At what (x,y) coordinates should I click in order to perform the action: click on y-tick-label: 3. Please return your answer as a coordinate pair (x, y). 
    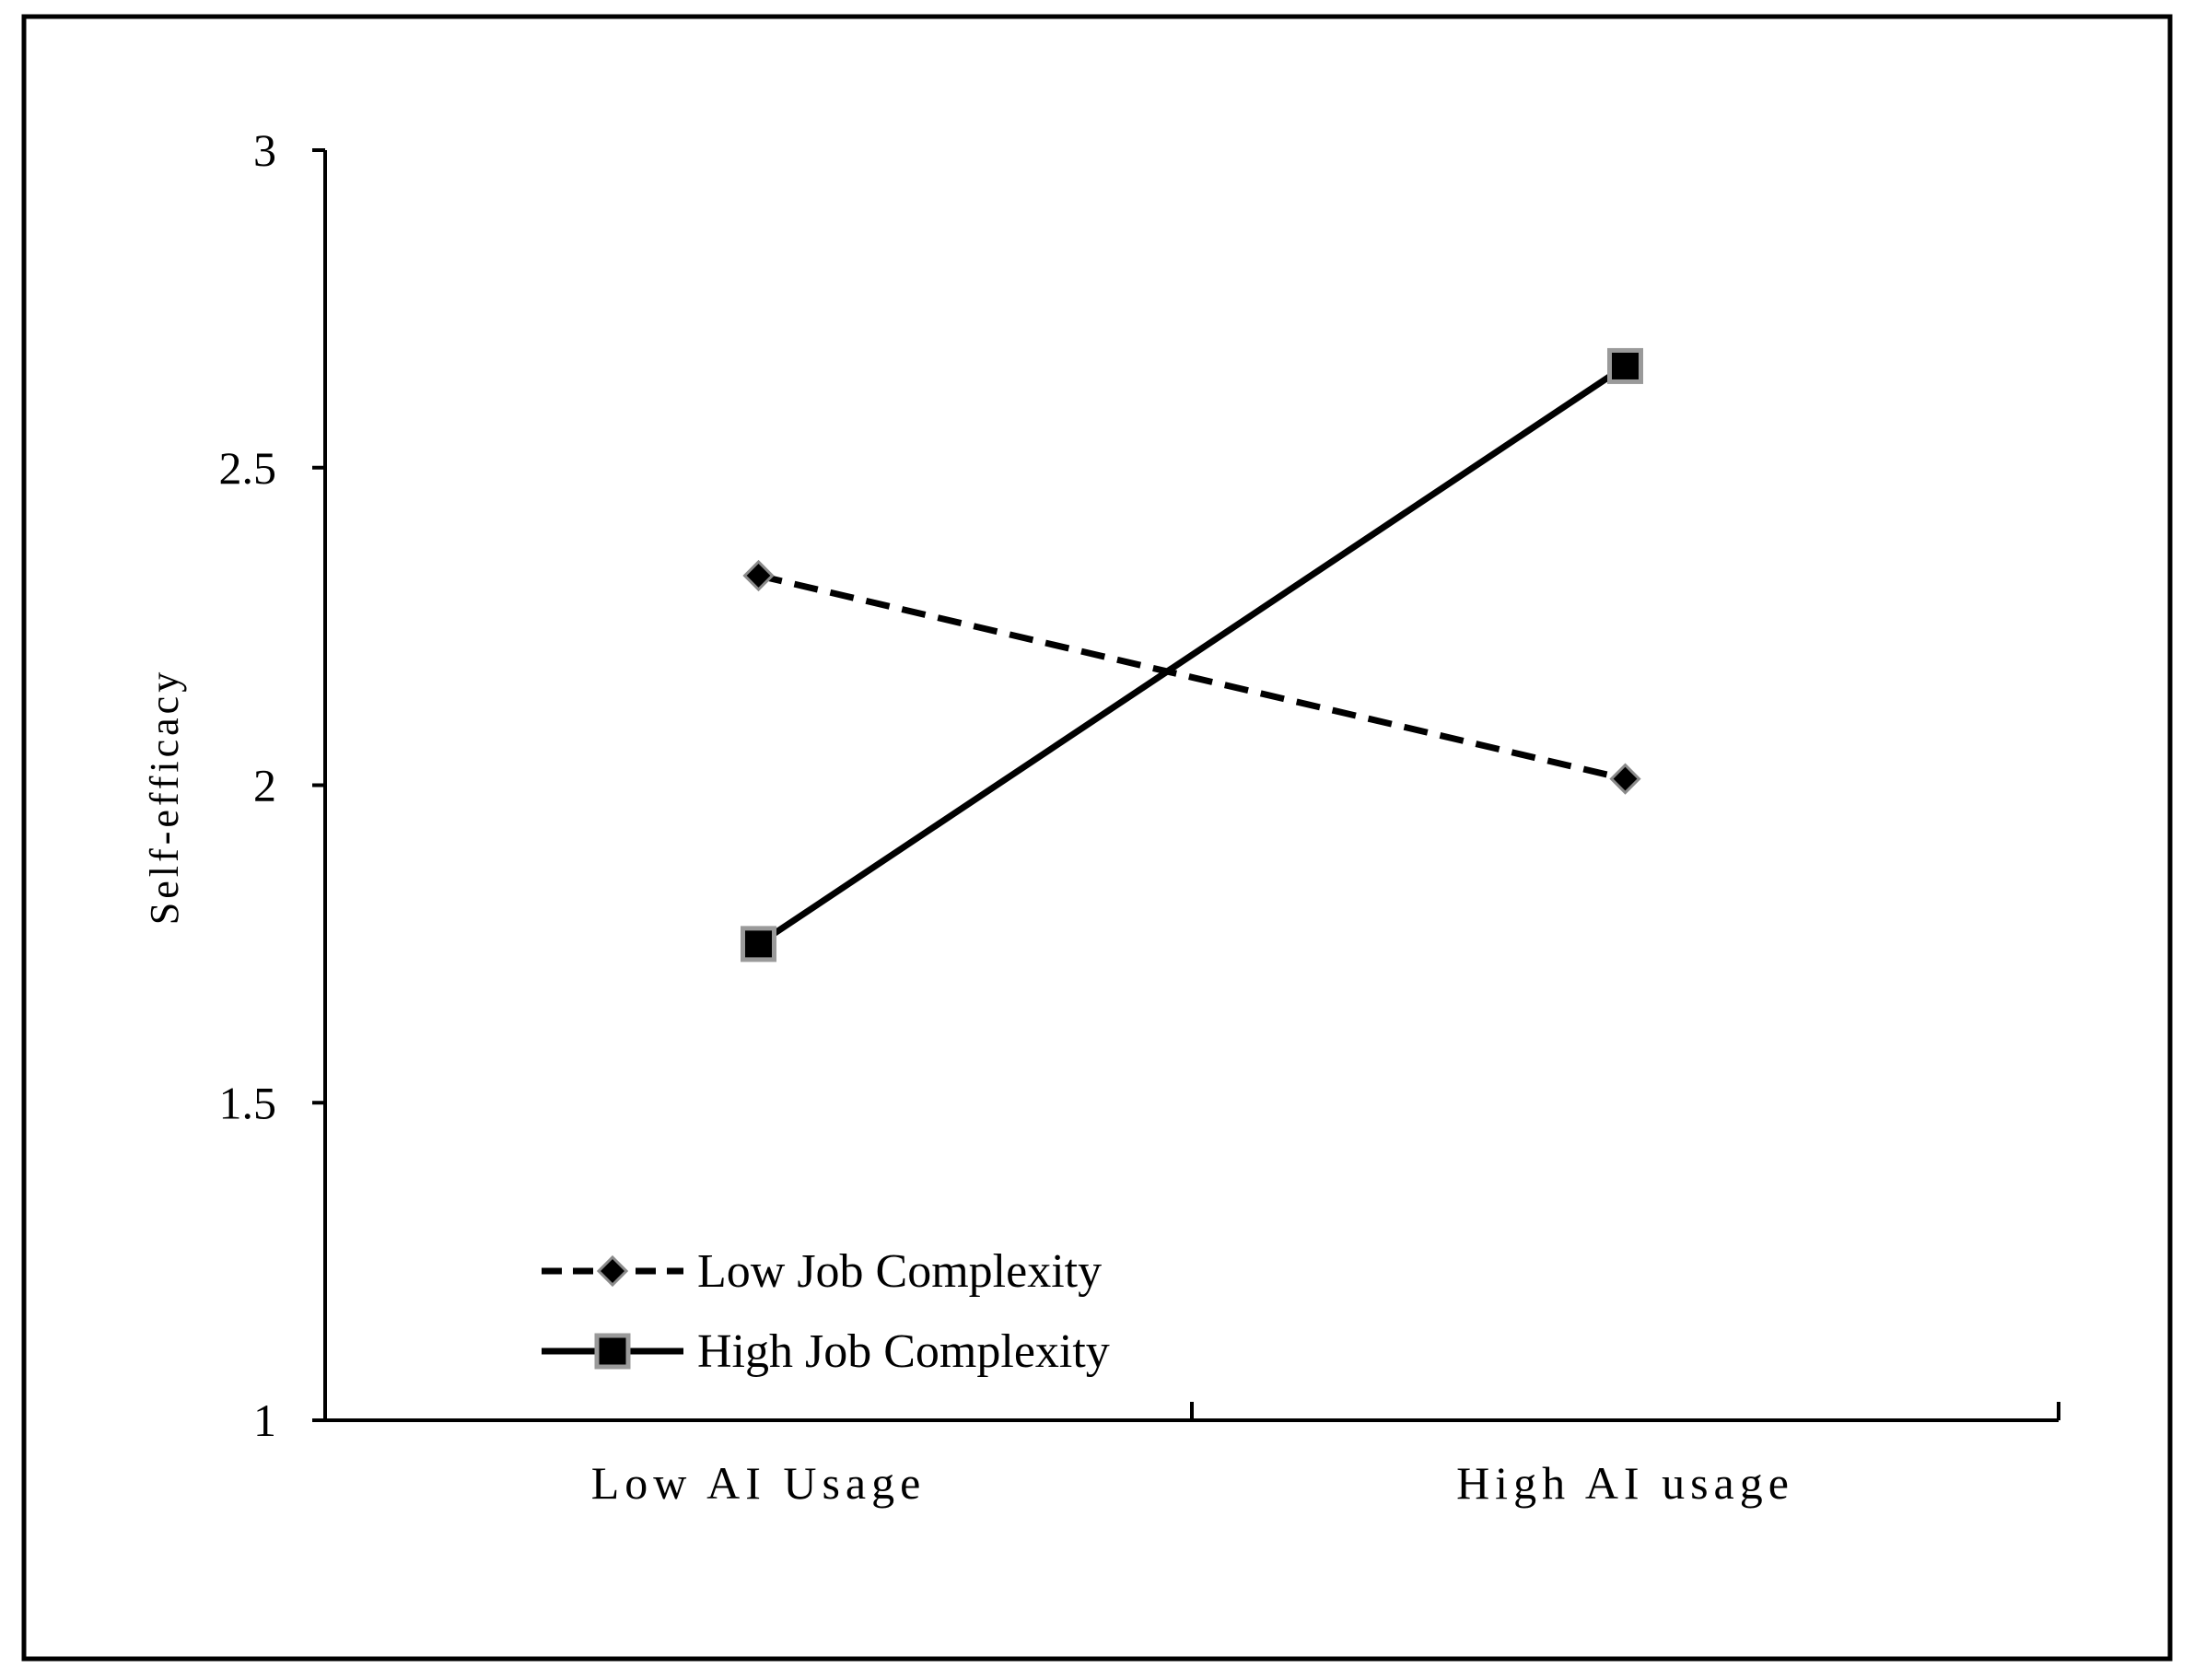
    Looking at the image, I should click on (264, 150).